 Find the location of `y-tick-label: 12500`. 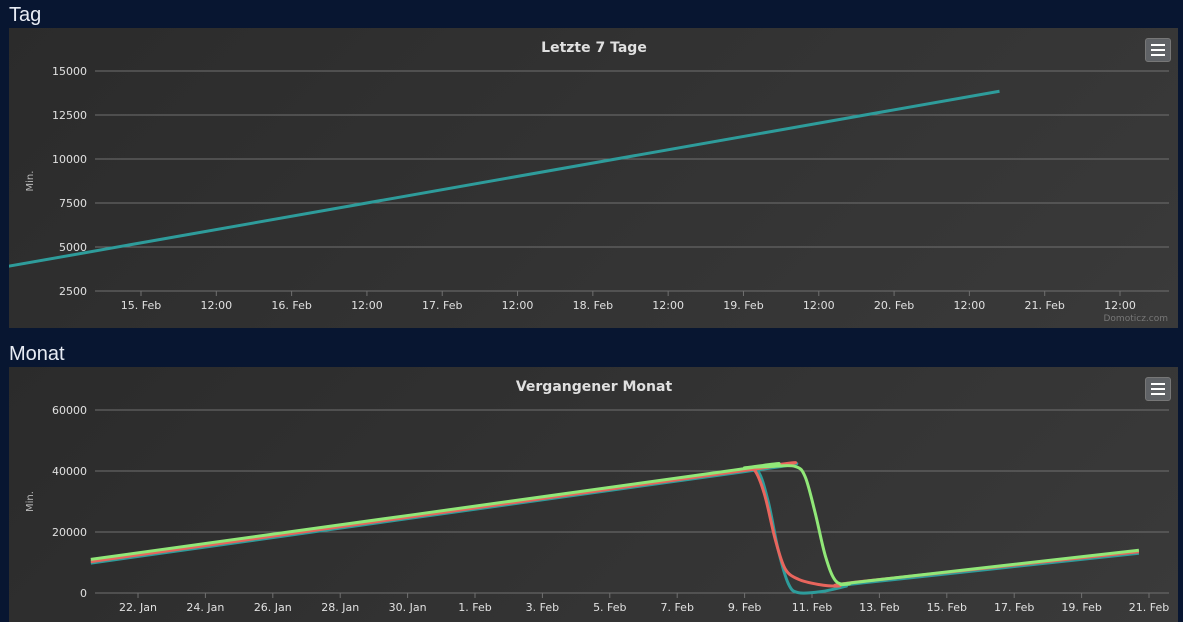

y-tick-label: 12500 is located at coordinates (69, 115).